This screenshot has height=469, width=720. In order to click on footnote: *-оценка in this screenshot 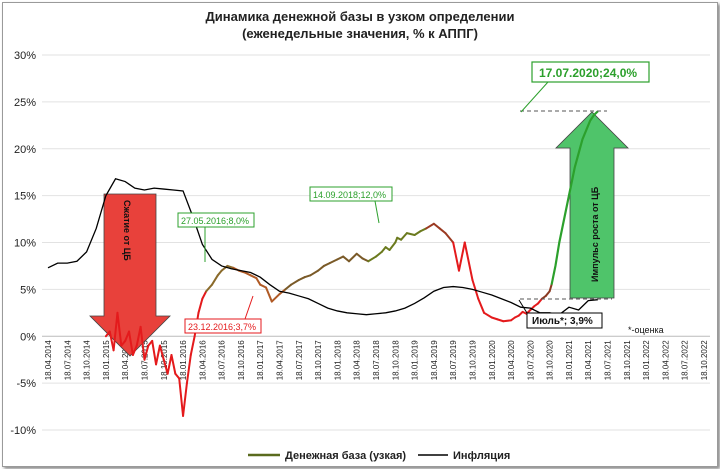, I will do `click(646, 330)`.